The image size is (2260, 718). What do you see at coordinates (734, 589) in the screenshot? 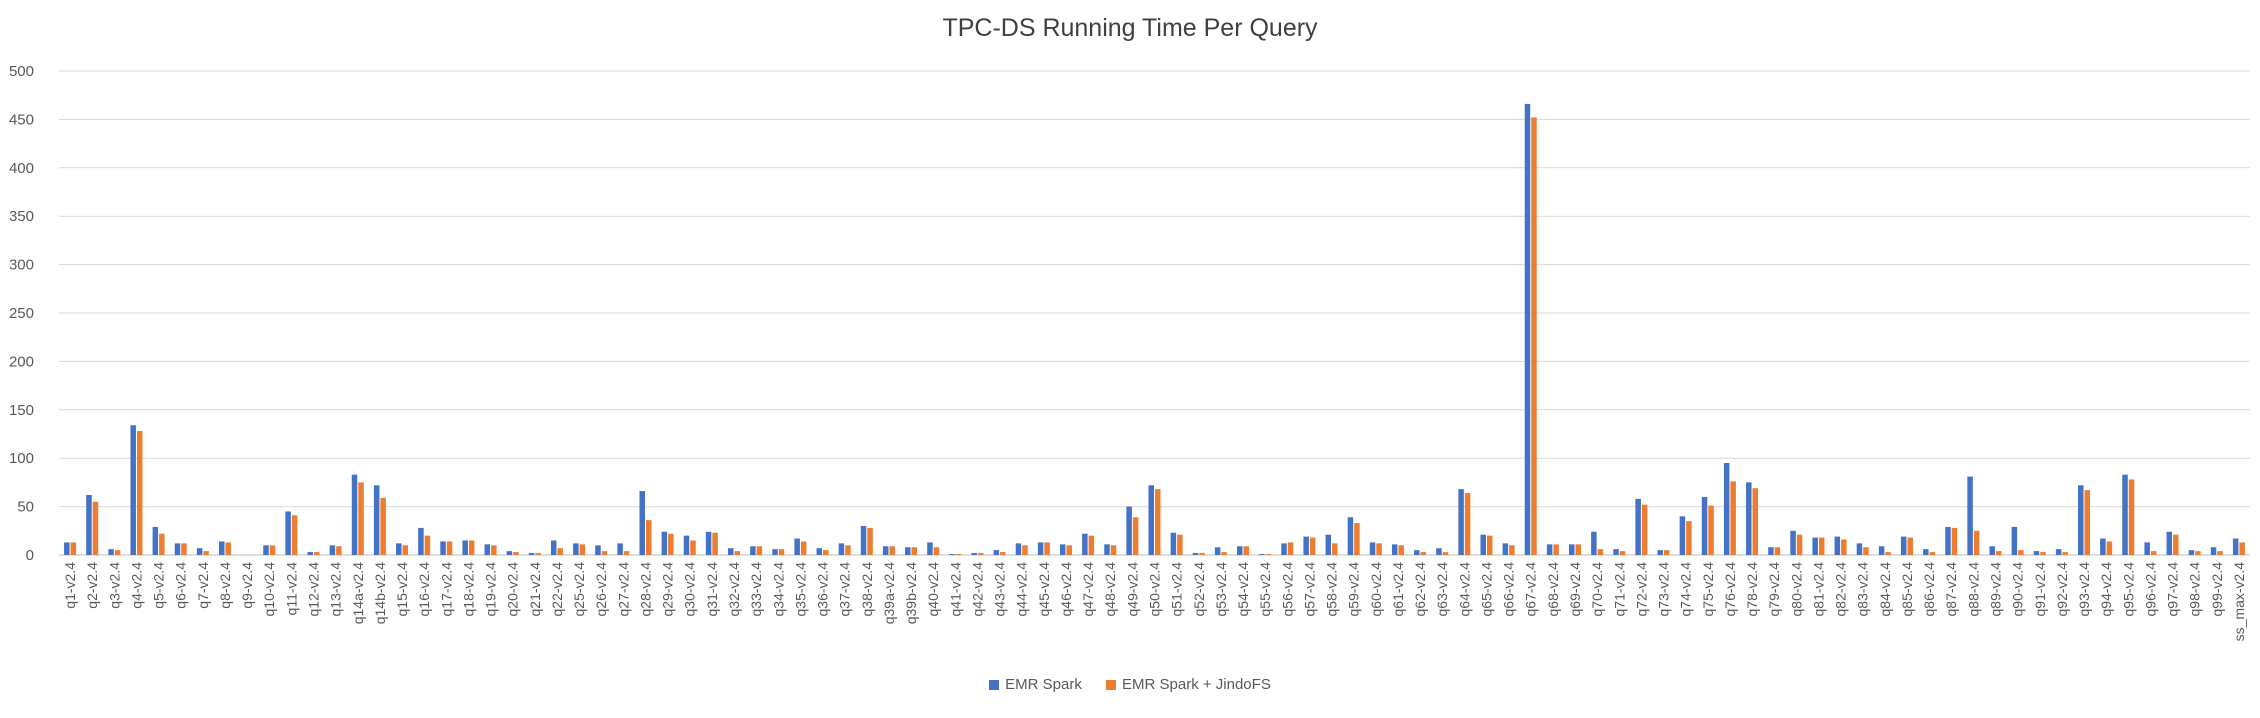
I see `x-tick-label: q32-v2.4` at bounding box center [734, 589].